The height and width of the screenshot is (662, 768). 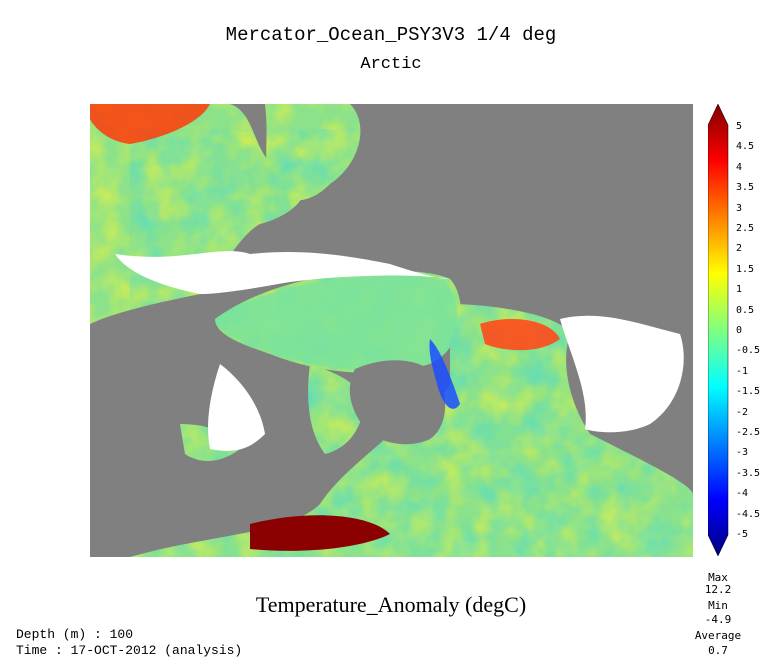 What do you see at coordinates (718, 577) in the screenshot?
I see `stat-max-label: Max` at bounding box center [718, 577].